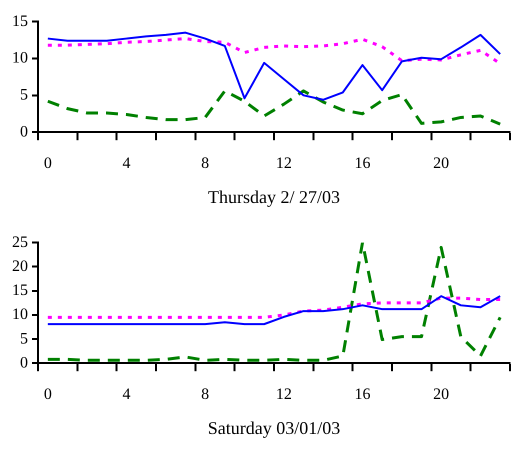 The height and width of the screenshot is (453, 532). Describe the element at coordinates (274, 428) in the screenshot. I see `x-axis-title: Saturday 03/01/03` at that location.